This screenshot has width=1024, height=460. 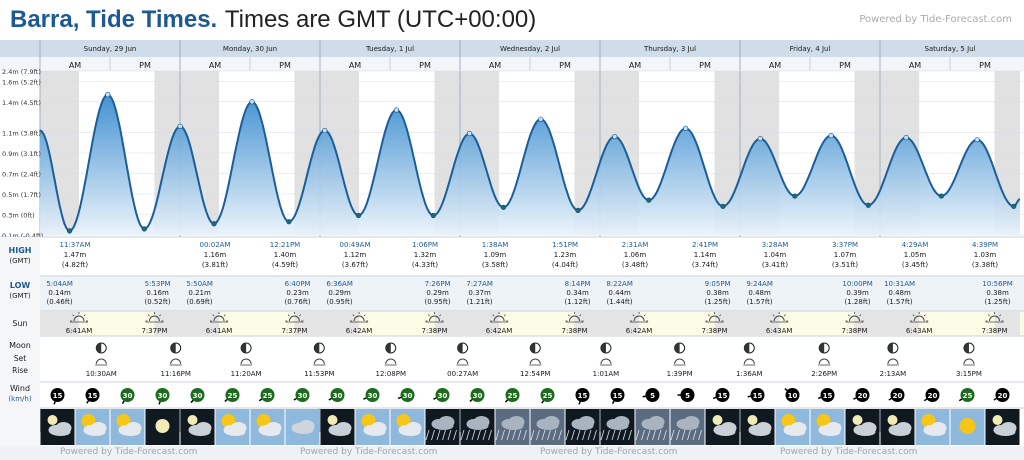 I want to click on sunrise-icon, so click(x=499, y=317).